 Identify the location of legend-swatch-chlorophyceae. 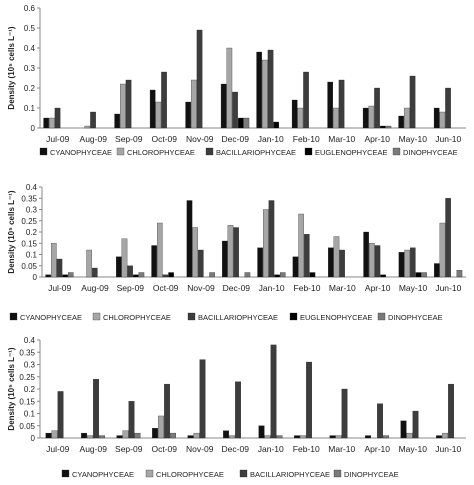
(149, 473).